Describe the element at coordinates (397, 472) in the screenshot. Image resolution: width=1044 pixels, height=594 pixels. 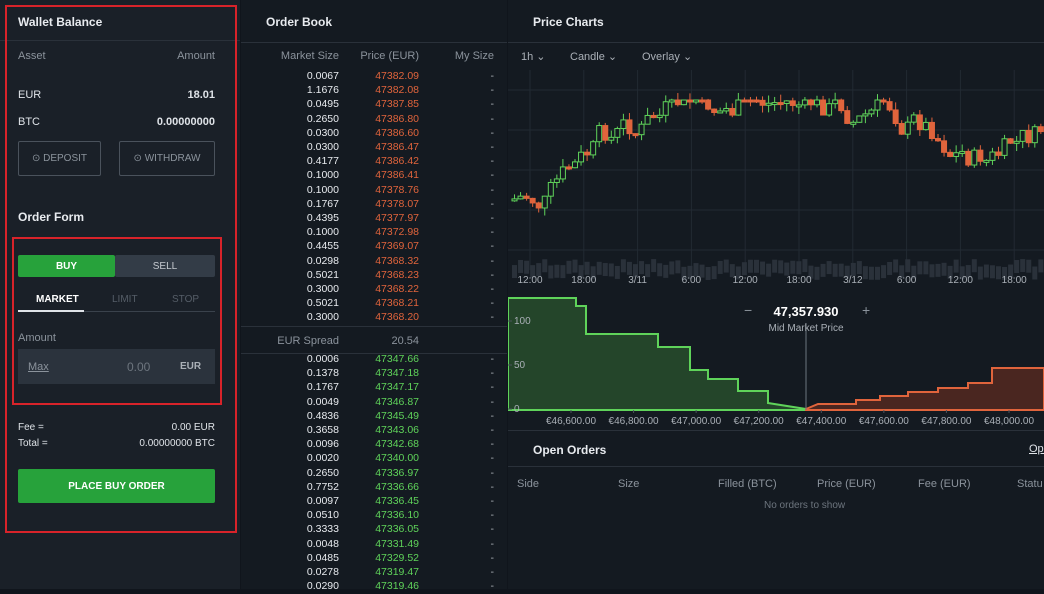
I see `price: 47336.97` at that location.